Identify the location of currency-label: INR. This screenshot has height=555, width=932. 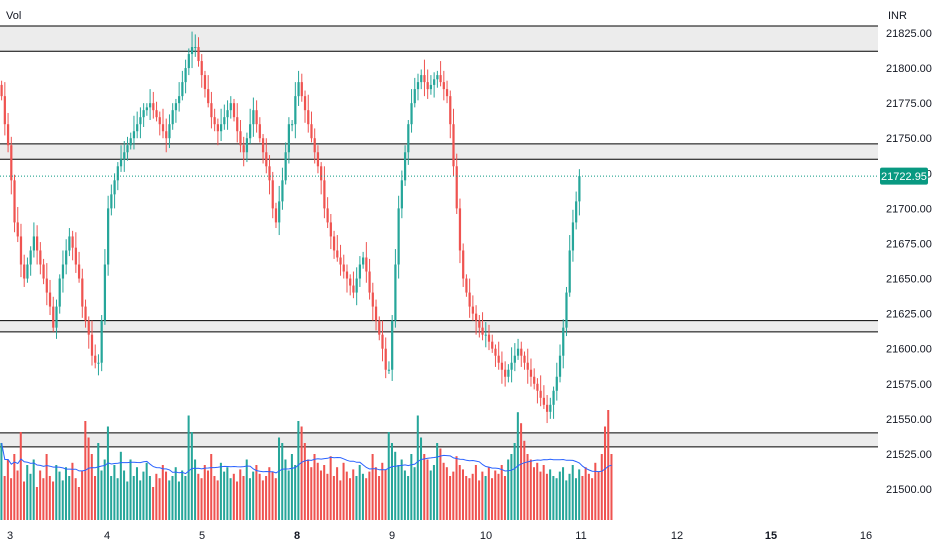
(897, 16).